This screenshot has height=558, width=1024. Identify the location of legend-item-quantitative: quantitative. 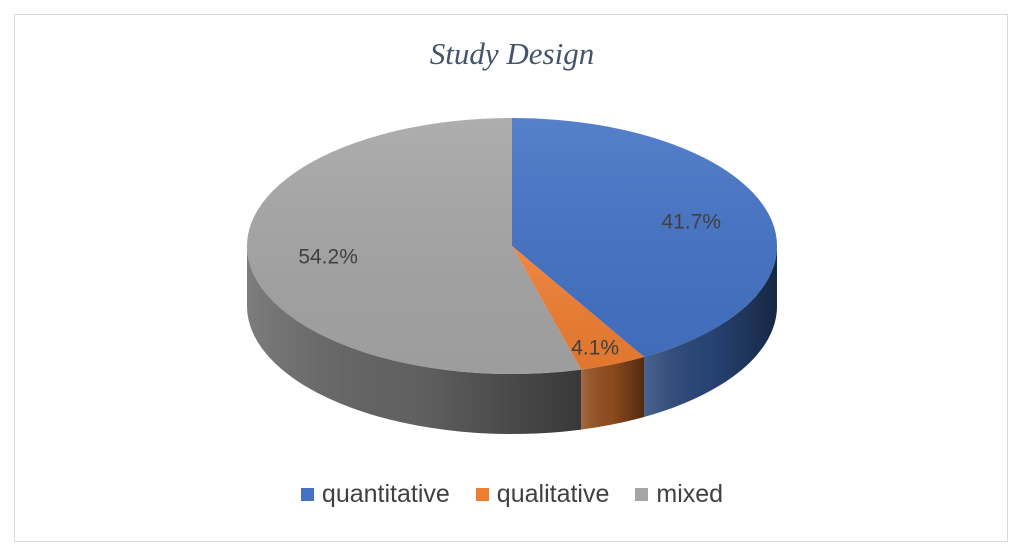
(375, 494).